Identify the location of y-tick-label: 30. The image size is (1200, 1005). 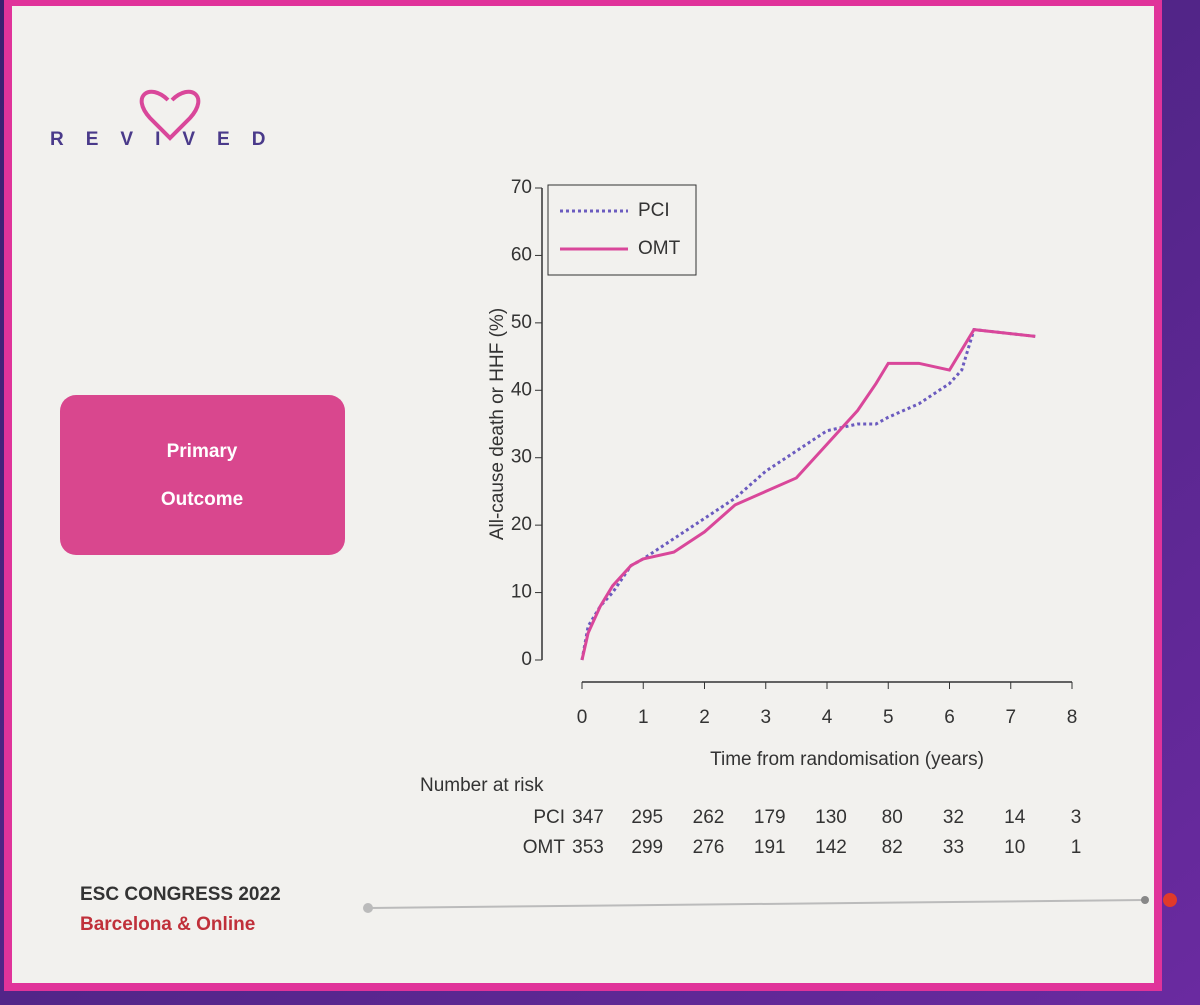
(521, 457).